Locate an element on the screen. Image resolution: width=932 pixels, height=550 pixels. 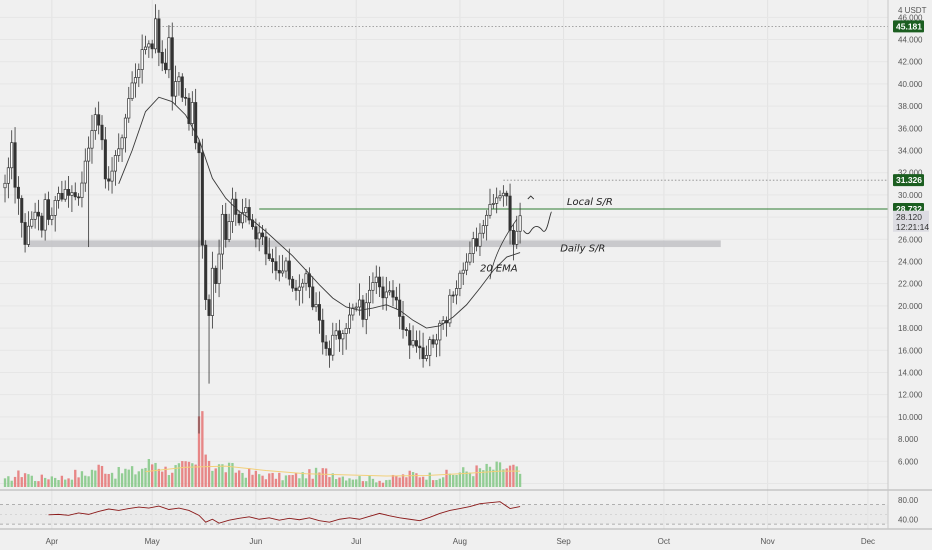
price-tick-label: 8.000 is located at coordinates (908, 439).